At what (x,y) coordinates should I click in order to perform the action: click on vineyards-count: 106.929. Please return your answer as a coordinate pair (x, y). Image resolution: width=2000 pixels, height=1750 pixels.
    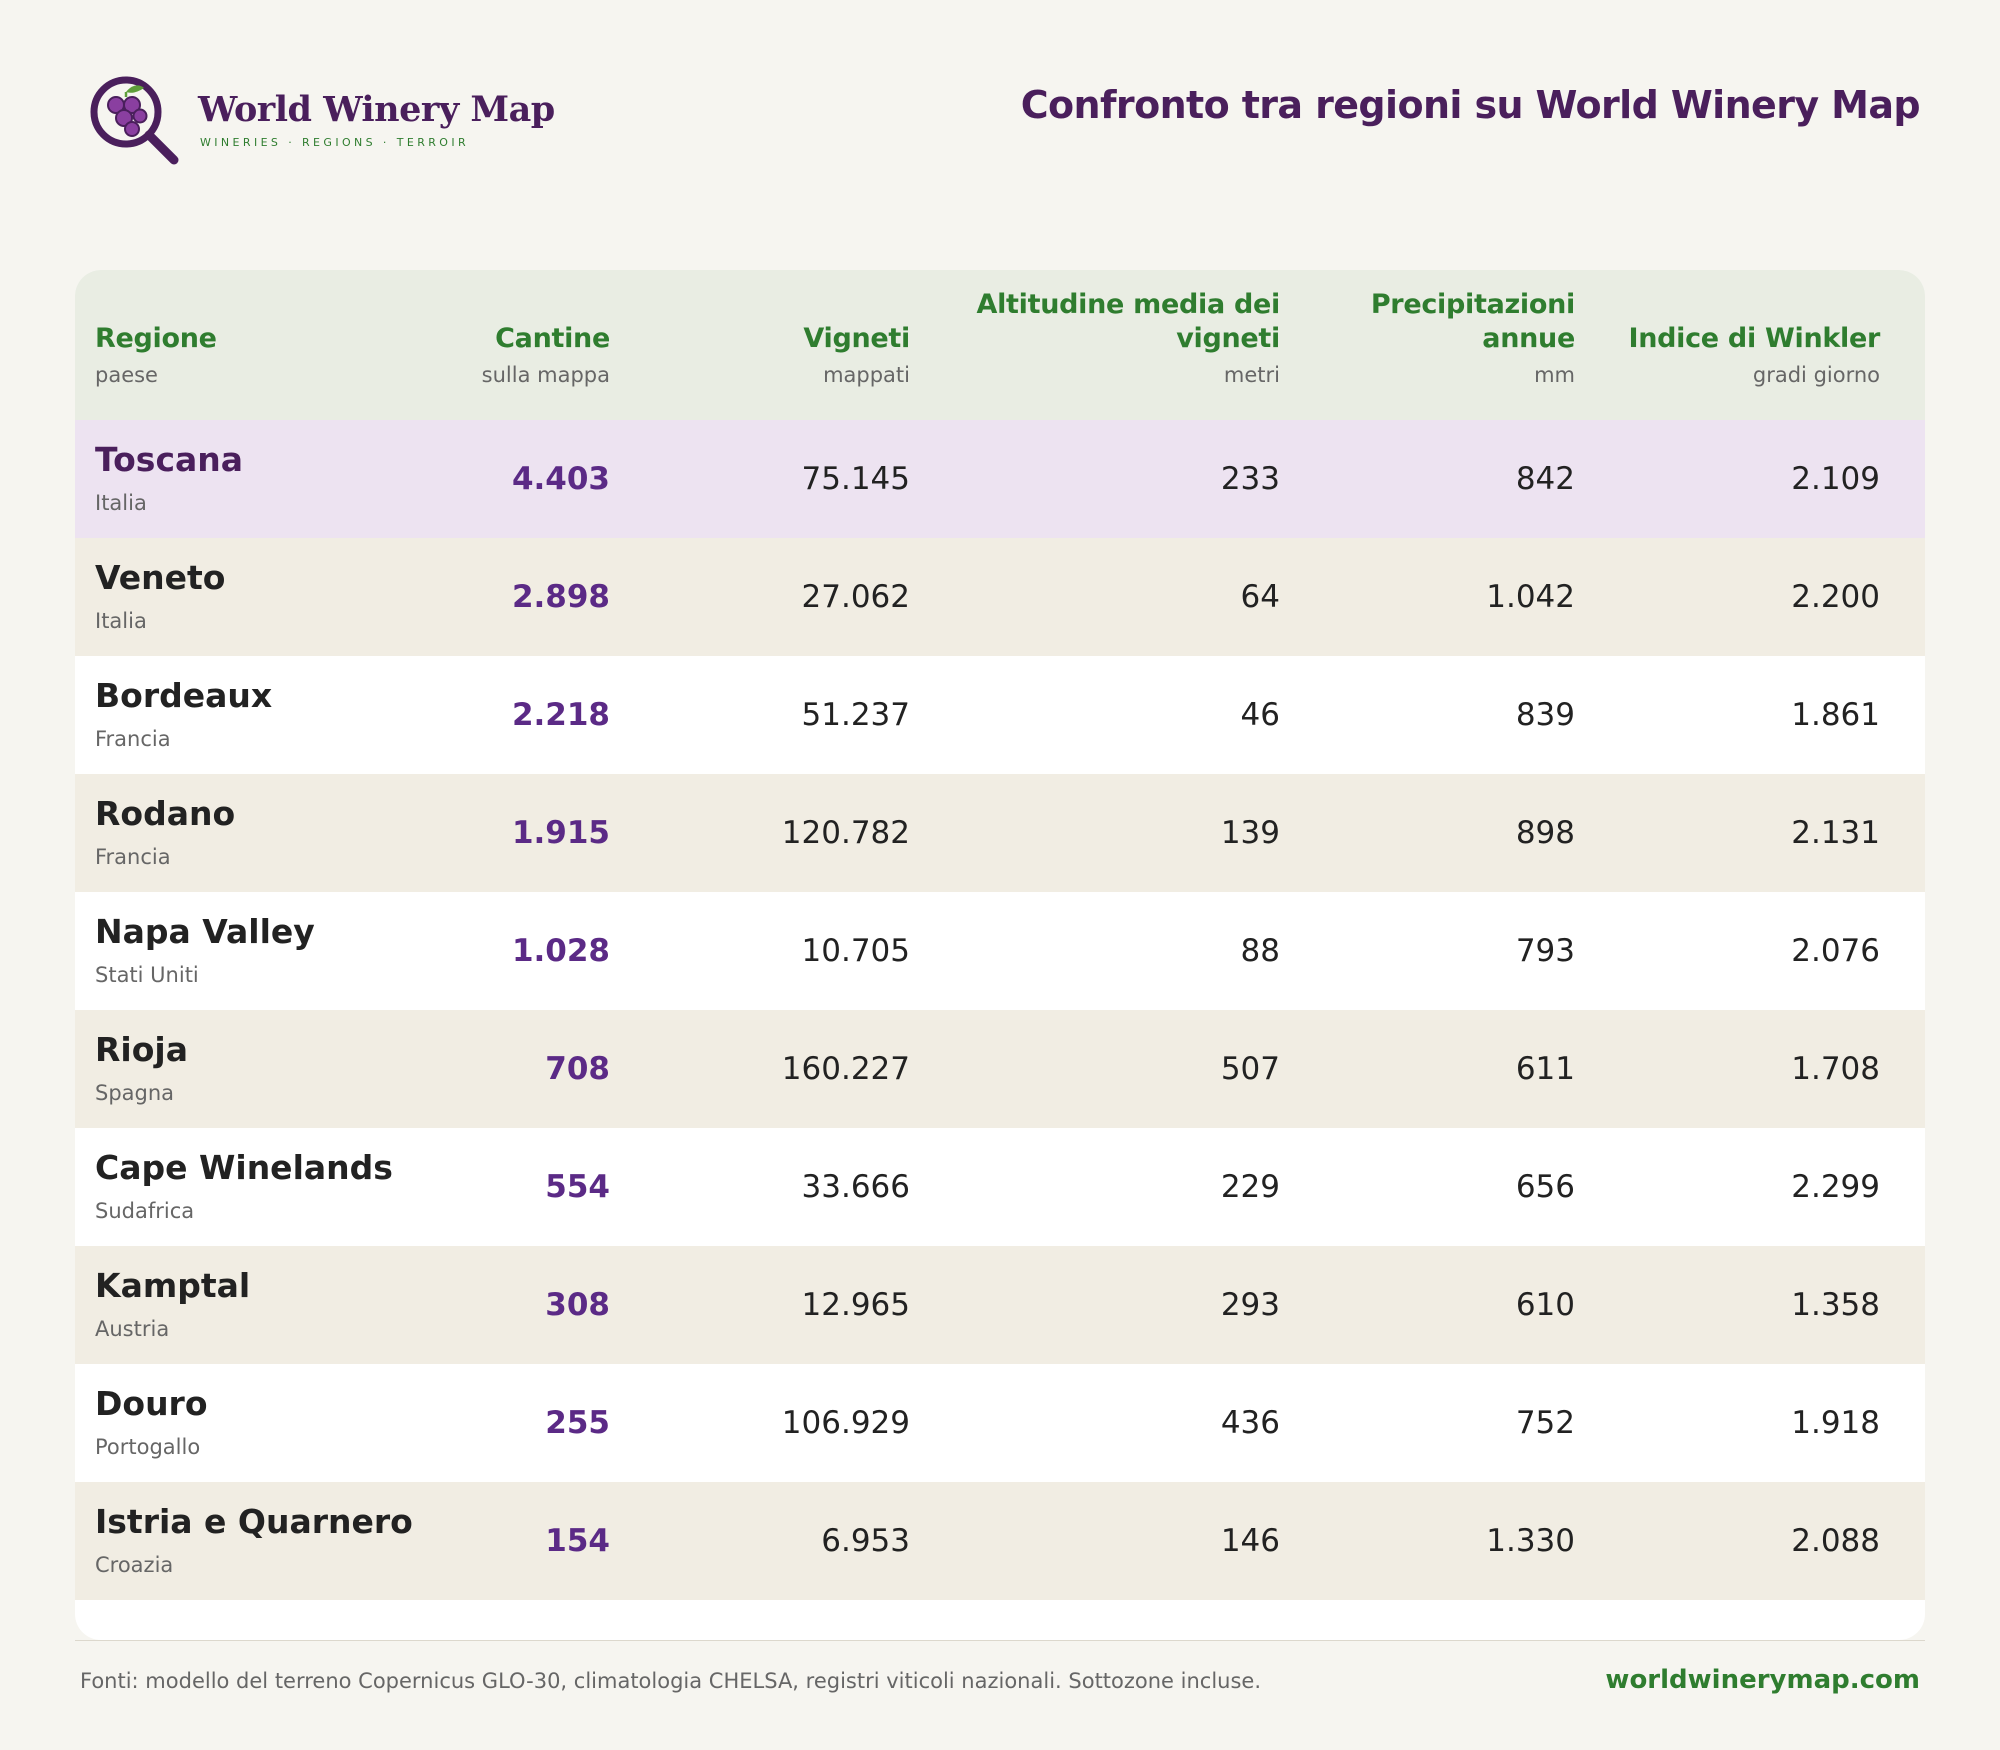
    Looking at the image, I should click on (845, 1423).